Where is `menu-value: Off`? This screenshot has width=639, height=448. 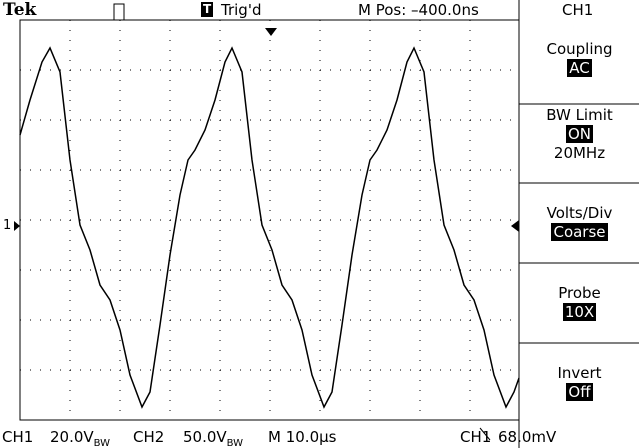
menu-value: Off is located at coordinates (579, 392).